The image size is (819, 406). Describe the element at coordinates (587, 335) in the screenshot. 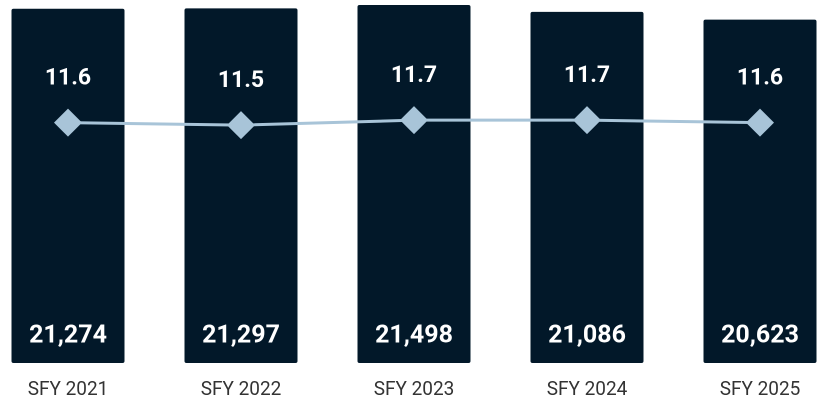

I see `bar-value-label: 21,086` at that location.